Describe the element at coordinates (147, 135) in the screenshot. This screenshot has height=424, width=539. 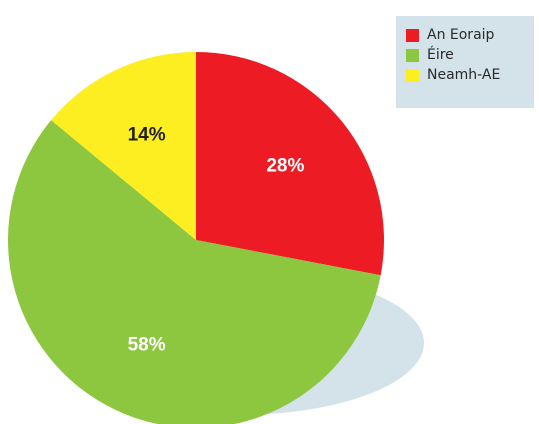
I see `slice-label-neamh-ae: 14%` at that location.